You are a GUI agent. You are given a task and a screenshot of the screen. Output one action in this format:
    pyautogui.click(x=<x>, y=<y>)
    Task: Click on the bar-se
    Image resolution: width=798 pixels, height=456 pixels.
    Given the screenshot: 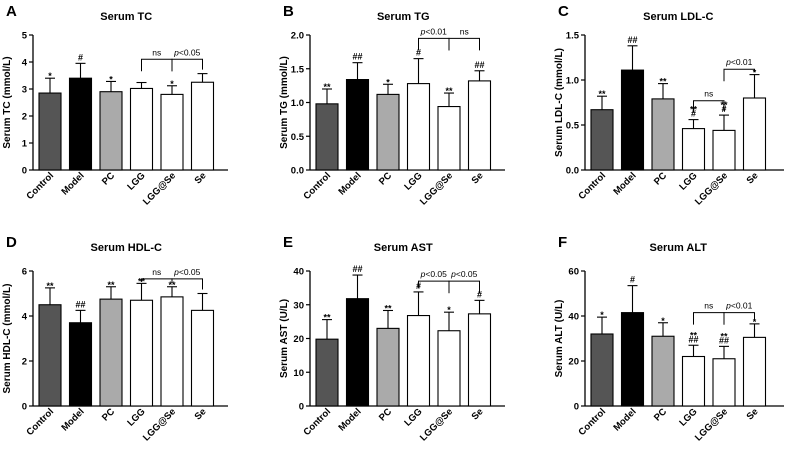 What is the action you would take?
    pyautogui.click(x=479, y=125)
    